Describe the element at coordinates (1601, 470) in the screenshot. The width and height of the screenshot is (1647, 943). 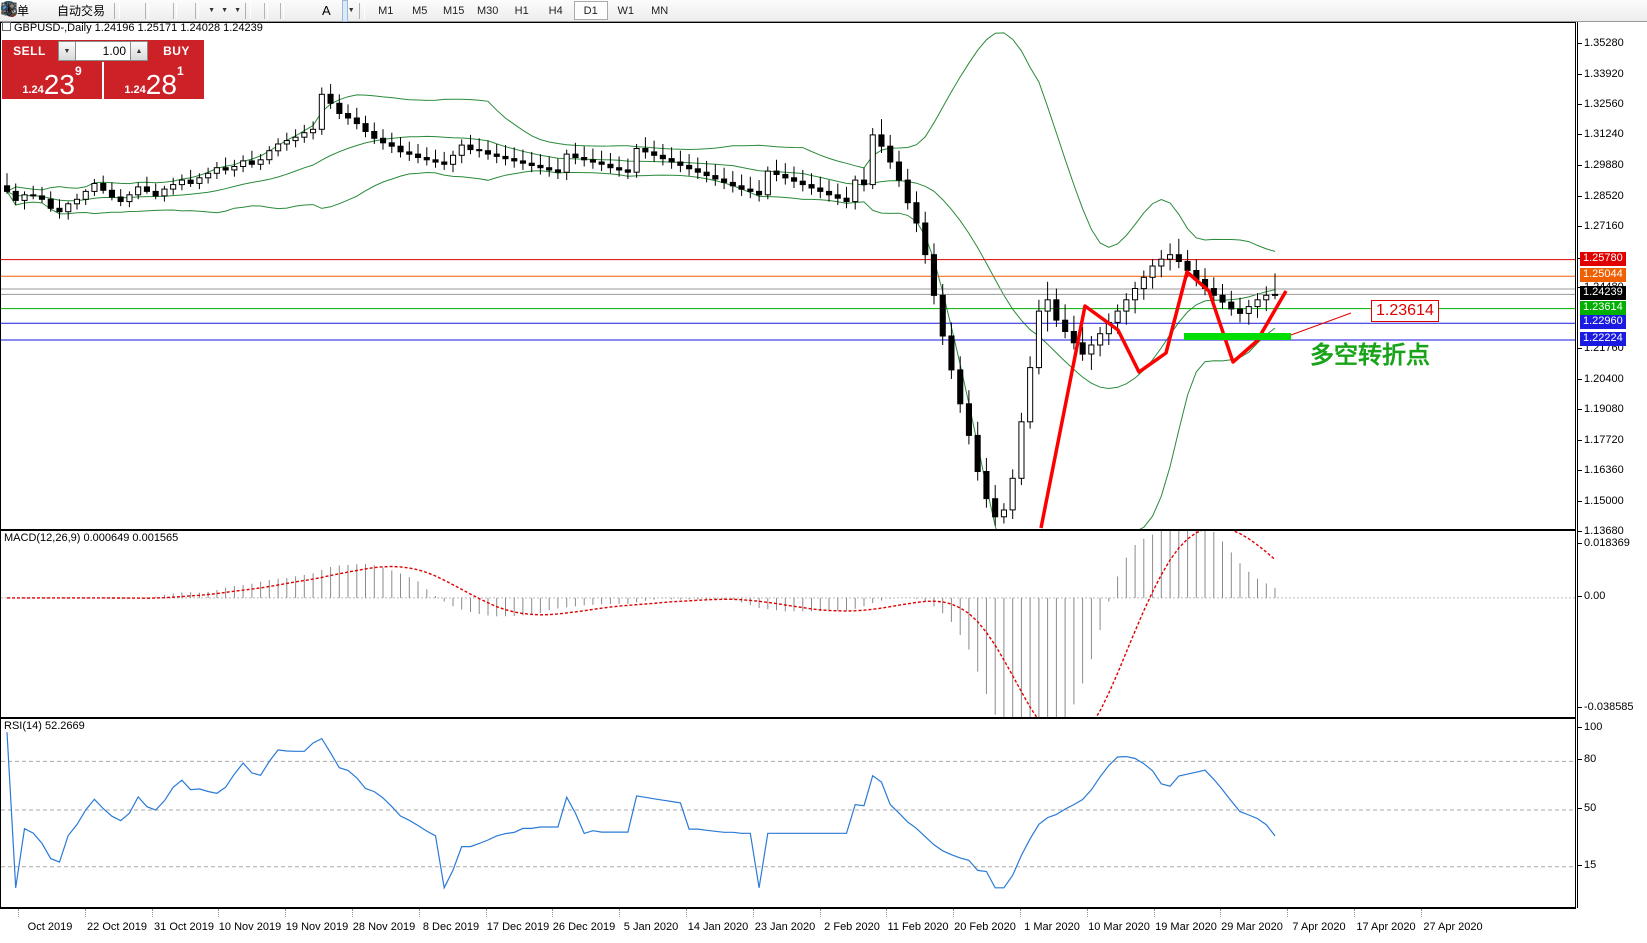
I see `price-tick: 1.16360` at that location.